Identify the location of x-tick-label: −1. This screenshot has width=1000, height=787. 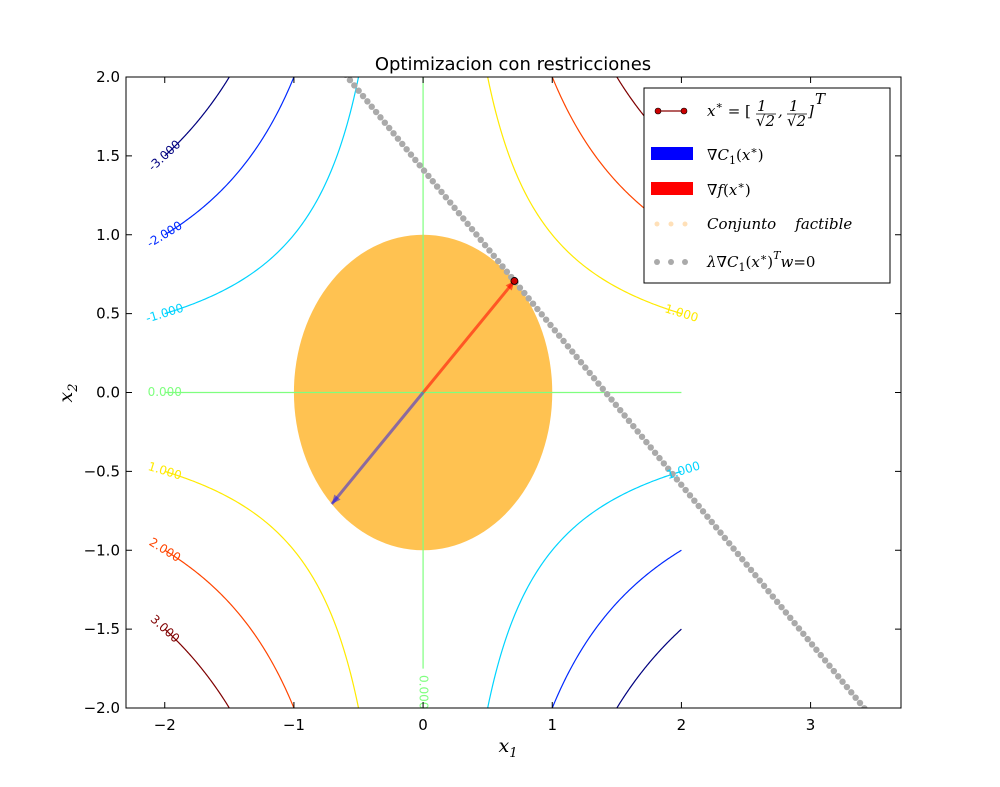
(294, 725).